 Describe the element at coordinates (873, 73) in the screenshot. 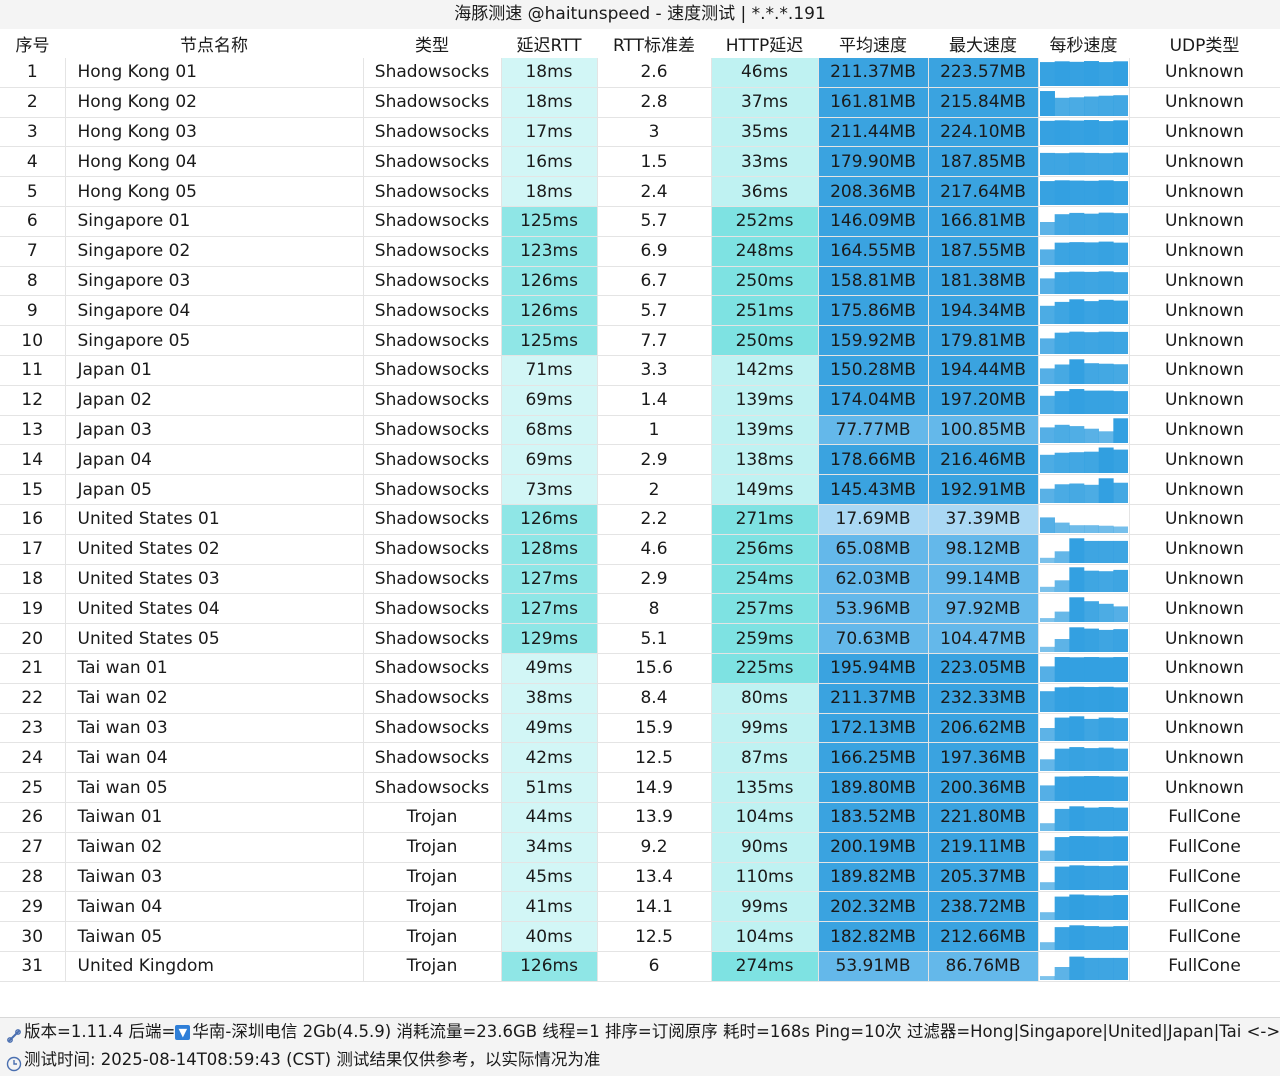

I see `avg-speed-cell: 211.37MB` at that location.